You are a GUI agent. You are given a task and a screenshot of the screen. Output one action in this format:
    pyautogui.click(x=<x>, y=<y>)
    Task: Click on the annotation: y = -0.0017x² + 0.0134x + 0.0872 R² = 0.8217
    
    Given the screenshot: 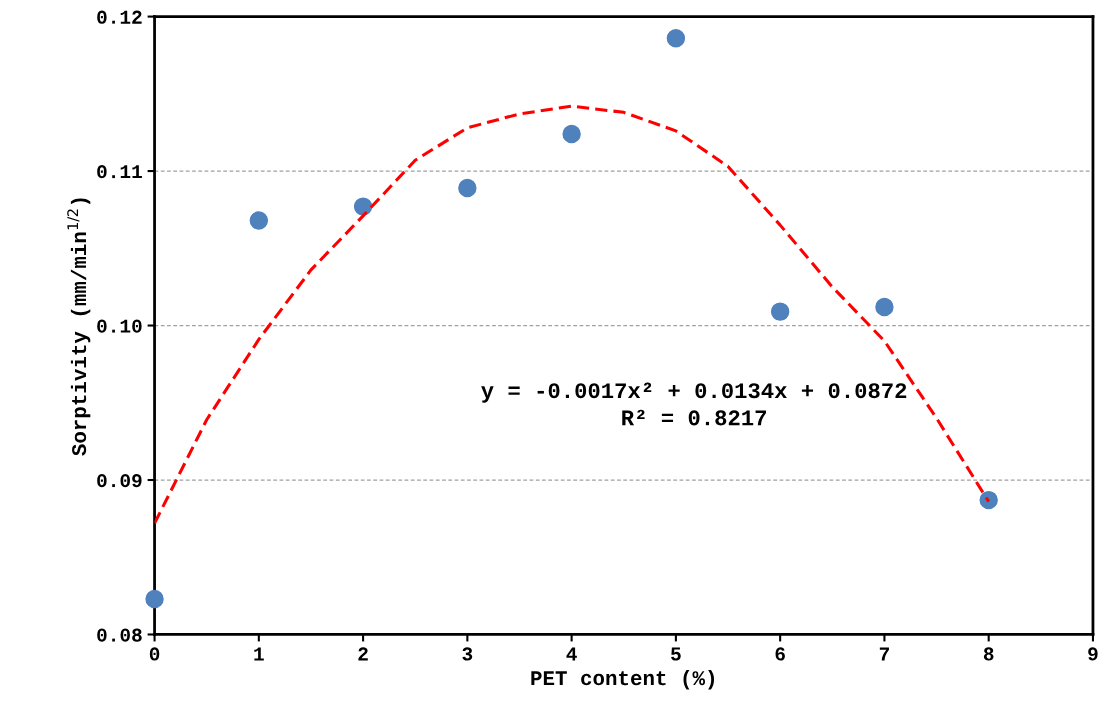 What is the action you would take?
    pyautogui.click(x=694, y=404)
    